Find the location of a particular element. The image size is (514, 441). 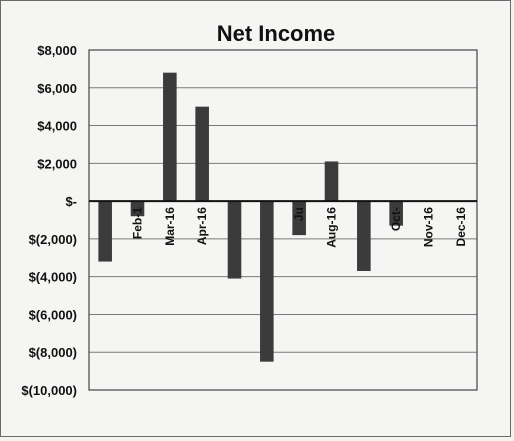

chart-title: Net Income is located at coordinates (276, 33).